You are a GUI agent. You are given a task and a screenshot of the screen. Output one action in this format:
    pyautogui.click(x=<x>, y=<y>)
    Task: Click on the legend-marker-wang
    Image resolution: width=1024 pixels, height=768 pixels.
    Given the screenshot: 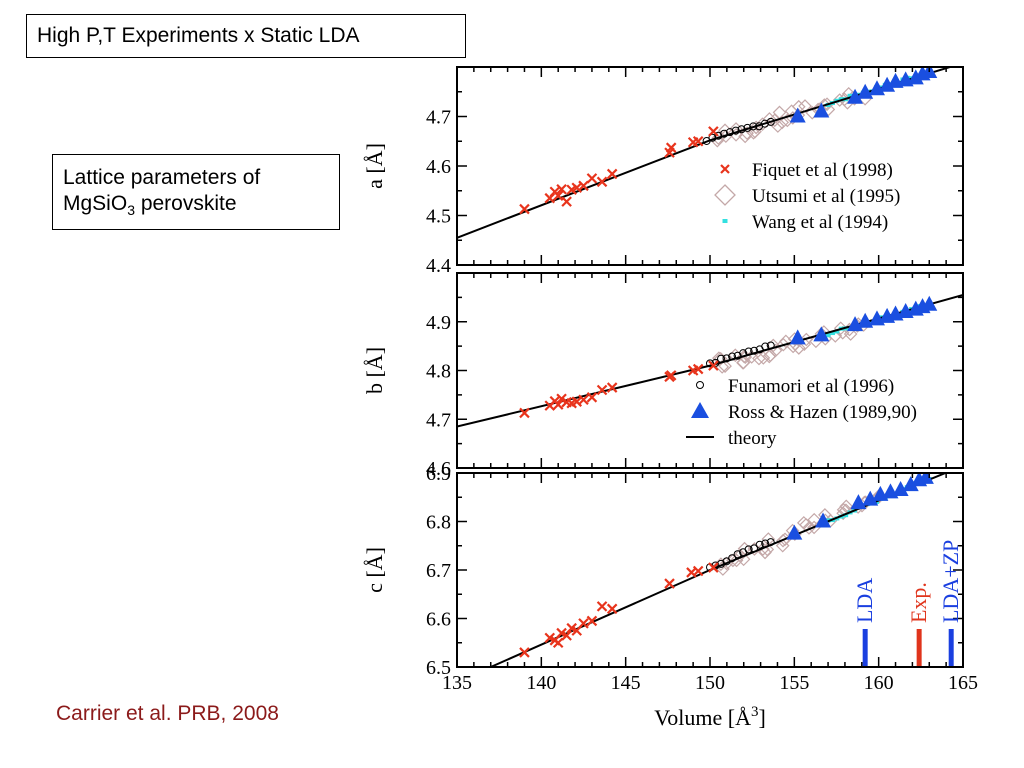 What is the action you would take?
    pyautogui.click(x=725, y=221)
    